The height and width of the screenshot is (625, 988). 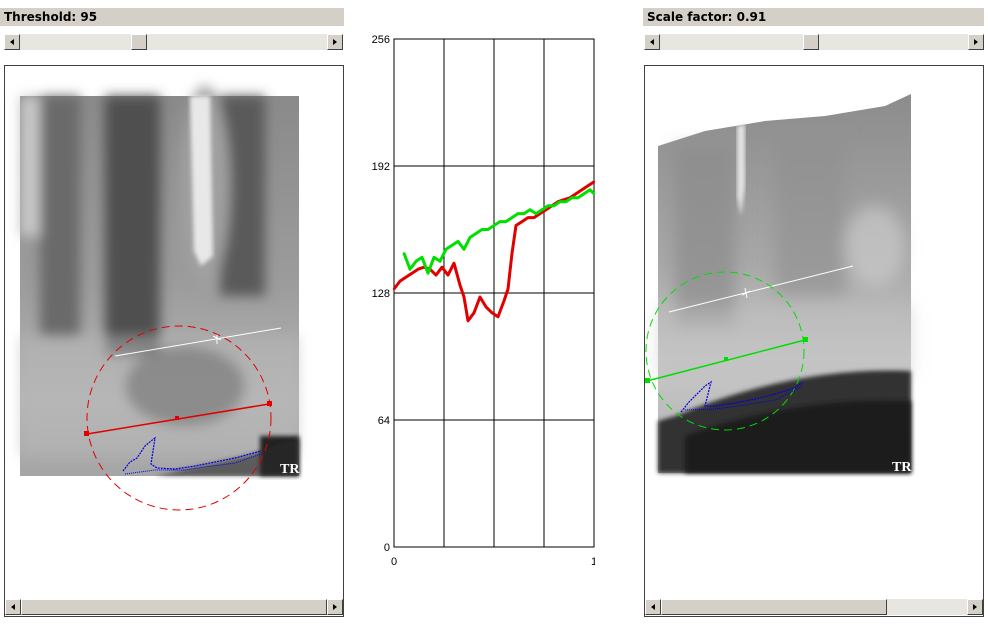 I want to click on x-tick-label: 1, so click(x=593, y=562).